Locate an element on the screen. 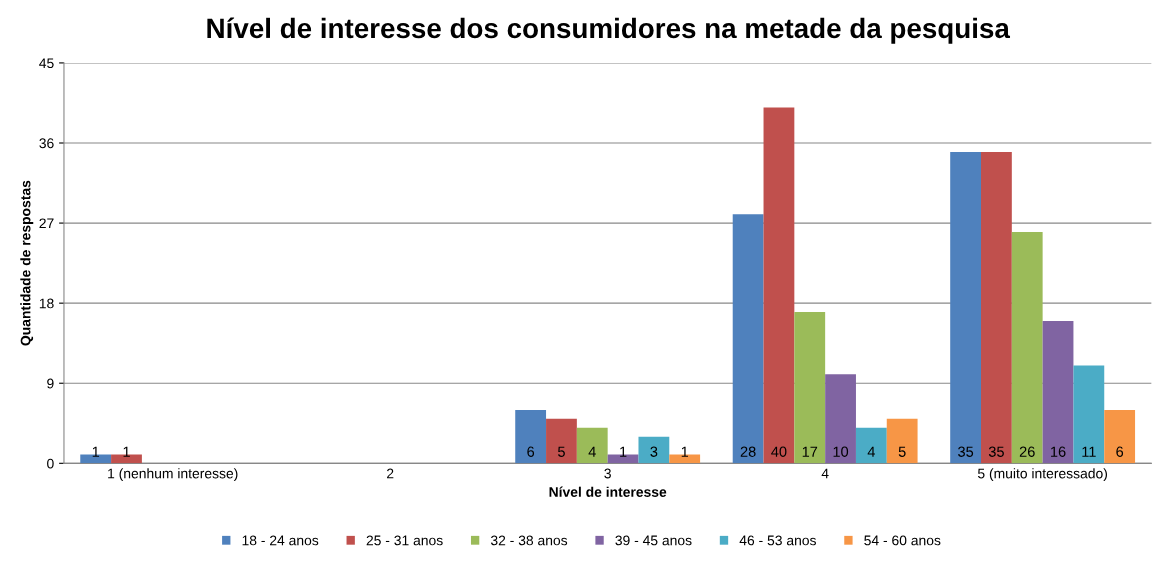  data-label: 16 is located at coordinates (1058, 451).